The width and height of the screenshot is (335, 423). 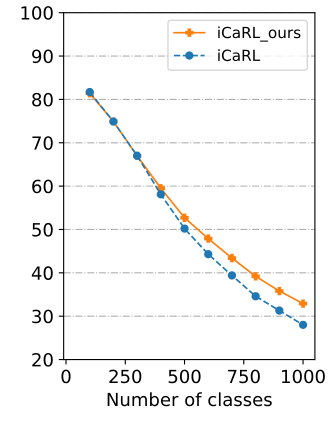 I want to click on y-tick-label: 70, so click(x=42, y=143).